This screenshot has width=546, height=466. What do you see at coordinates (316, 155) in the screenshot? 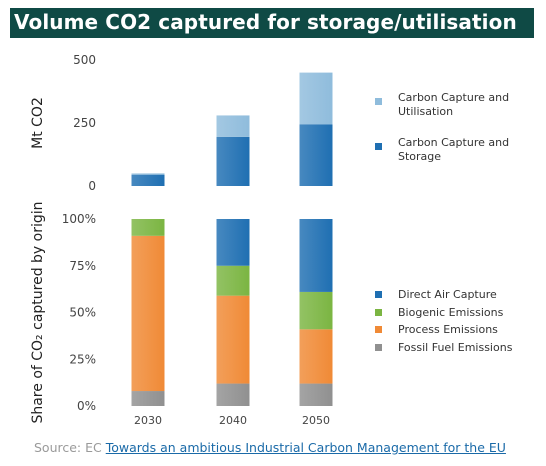
I see `bar-carbon-capture-and-storage-2050` at bounding box center [316, 155].